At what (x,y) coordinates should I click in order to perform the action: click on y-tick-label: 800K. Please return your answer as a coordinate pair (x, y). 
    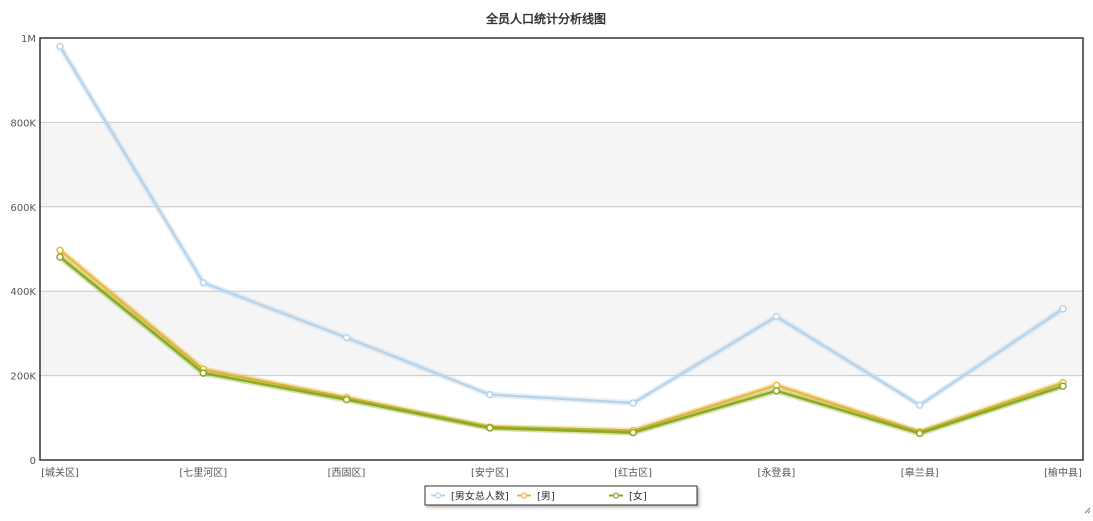
    Looking at the image, I should click on (23, 123).